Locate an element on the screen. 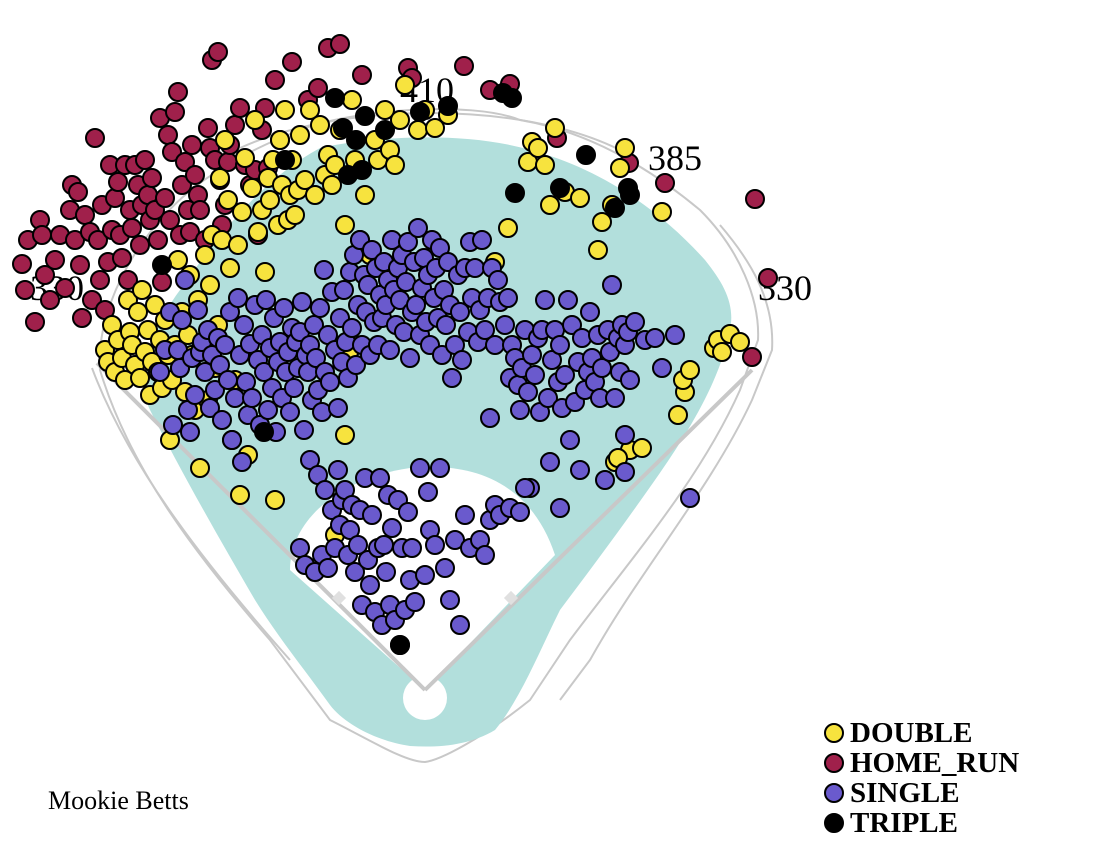  legend-label-single: SINGLE is located at coordinates (905, 793).